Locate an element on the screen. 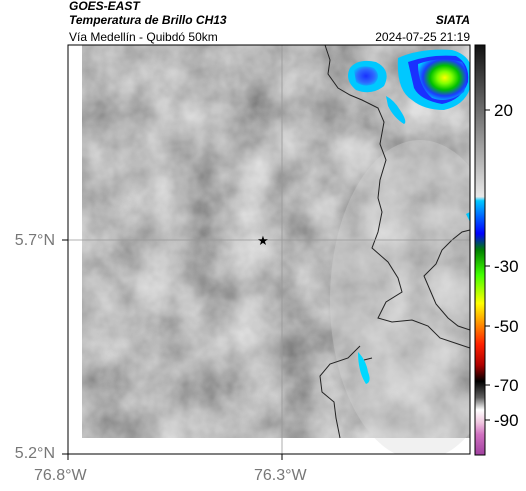  convective-cell-south is located at coordinates (364, 368).